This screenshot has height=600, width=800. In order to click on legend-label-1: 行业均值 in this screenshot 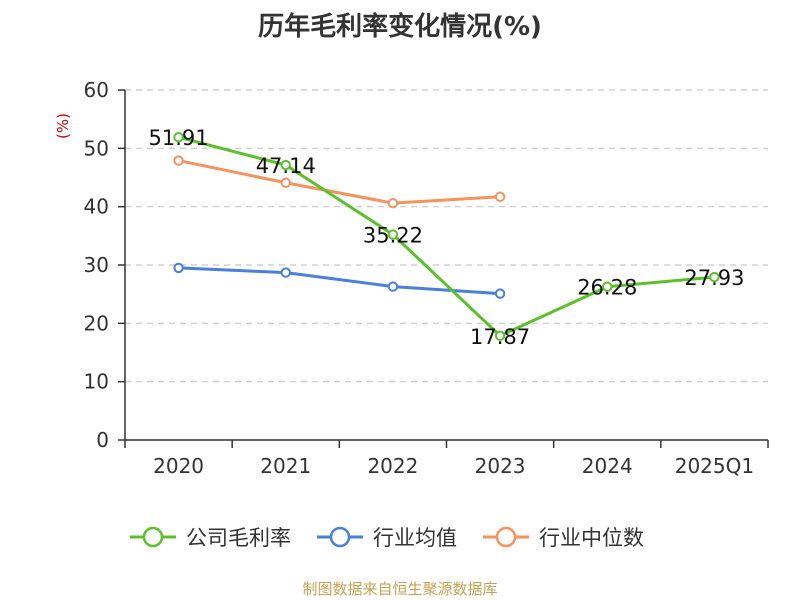, I will do `click(415, 538)`.